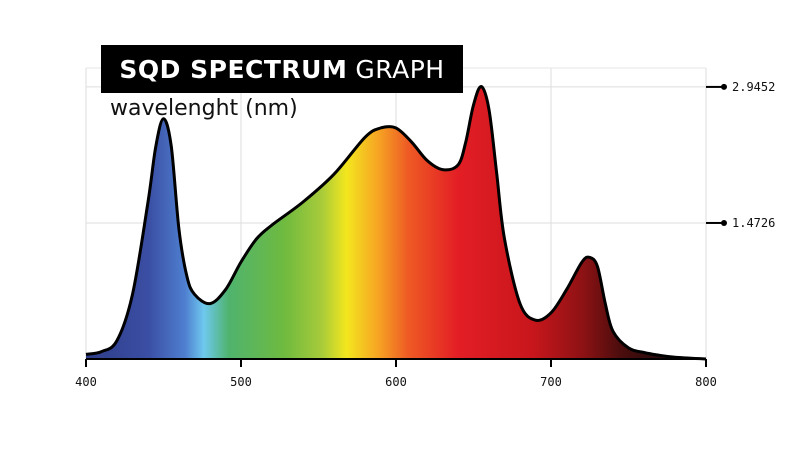 The height and width of the screenshot is (451, 800). Describe the element at coordinates (204, 108) in the screenshot. I see `x-axis-label: wavelenght (nm)` at that location.